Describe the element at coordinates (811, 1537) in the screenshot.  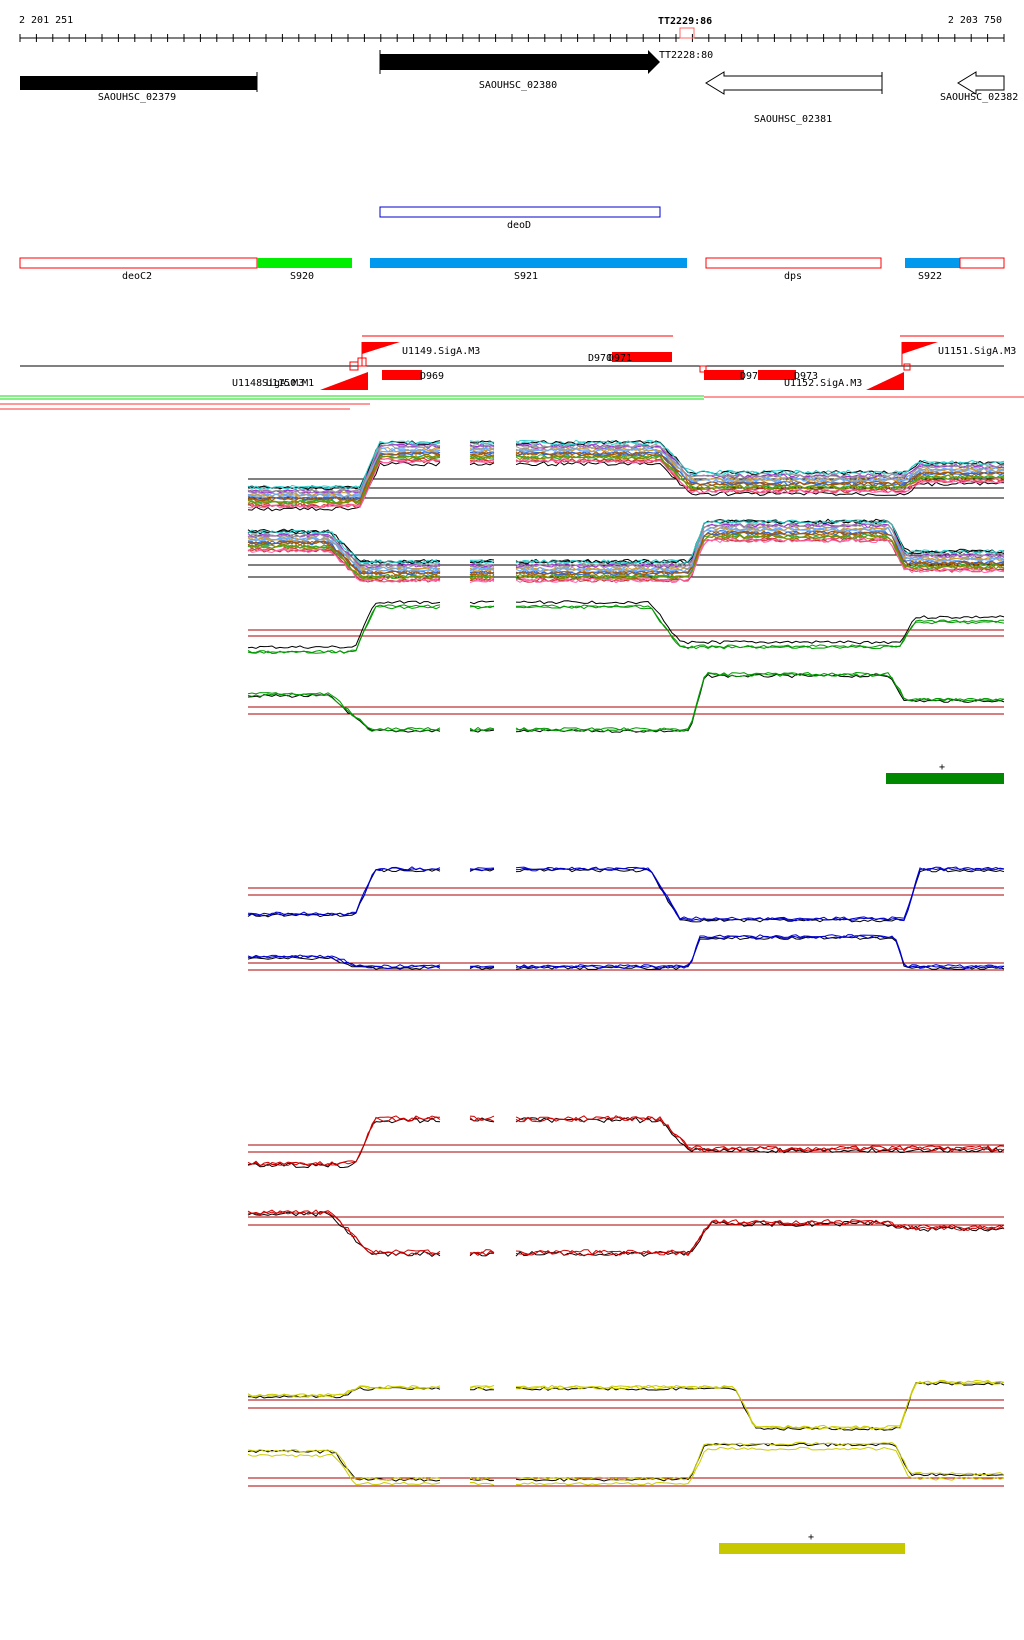
I see `mark-label-yellow: +` at that location.